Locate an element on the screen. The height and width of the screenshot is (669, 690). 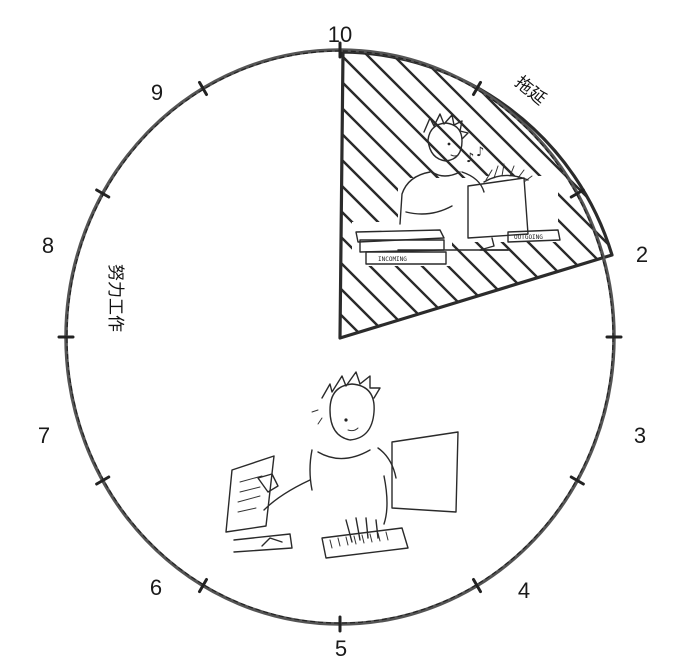
hard-working-person-illustration is located at coordinates (342, 465).